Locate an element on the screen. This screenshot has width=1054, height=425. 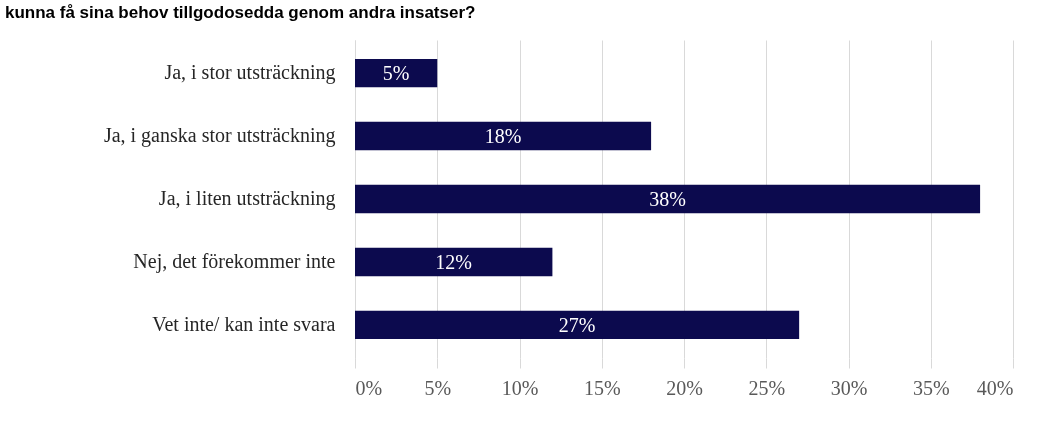
data-label: 18% is located at coordinates (503, 136).